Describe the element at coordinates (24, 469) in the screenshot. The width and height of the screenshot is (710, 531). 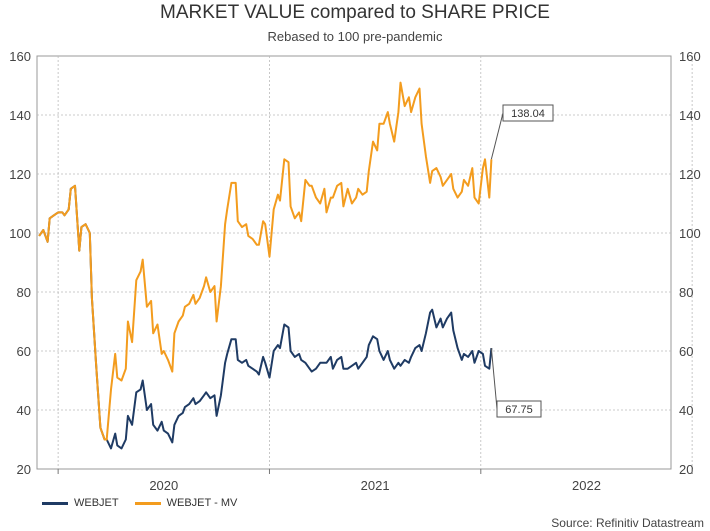
I see `y-tick-left-20: 20` at that location.